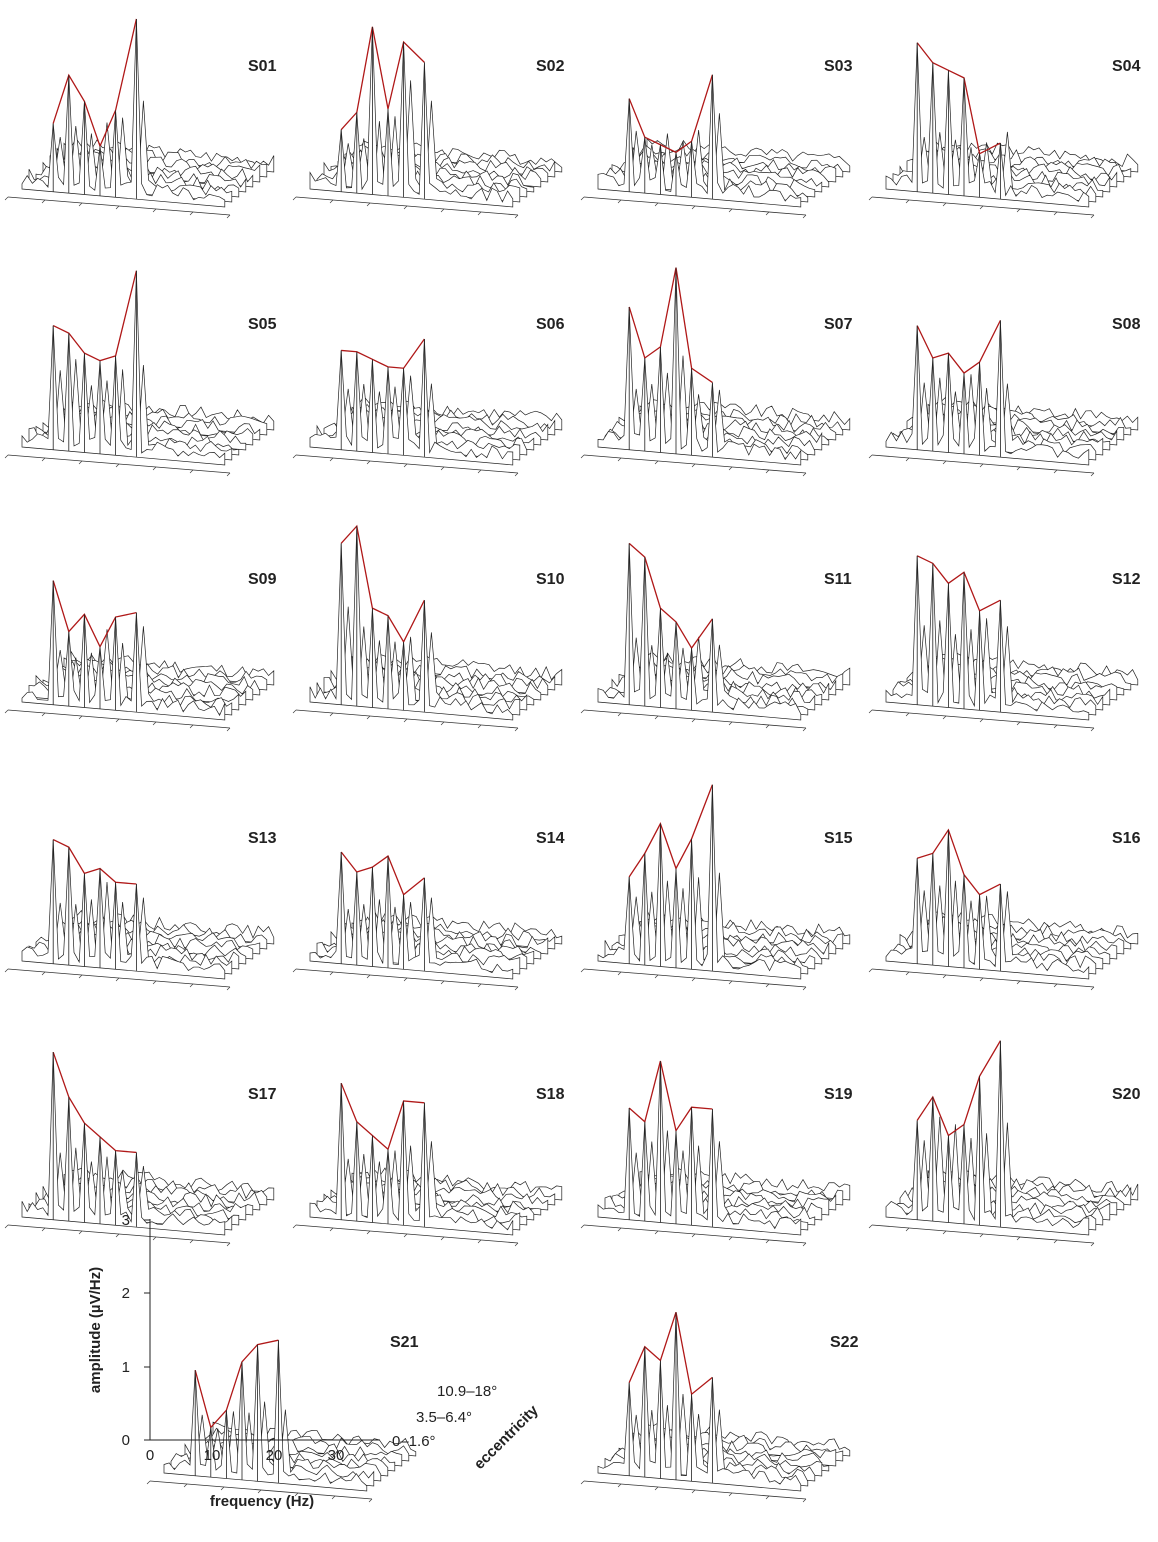 This screenshot has width=1158, height=1542. Describe the element at coordinates (838, 324) in the screenshot. I see `panel-label-s07: S07` at that location.